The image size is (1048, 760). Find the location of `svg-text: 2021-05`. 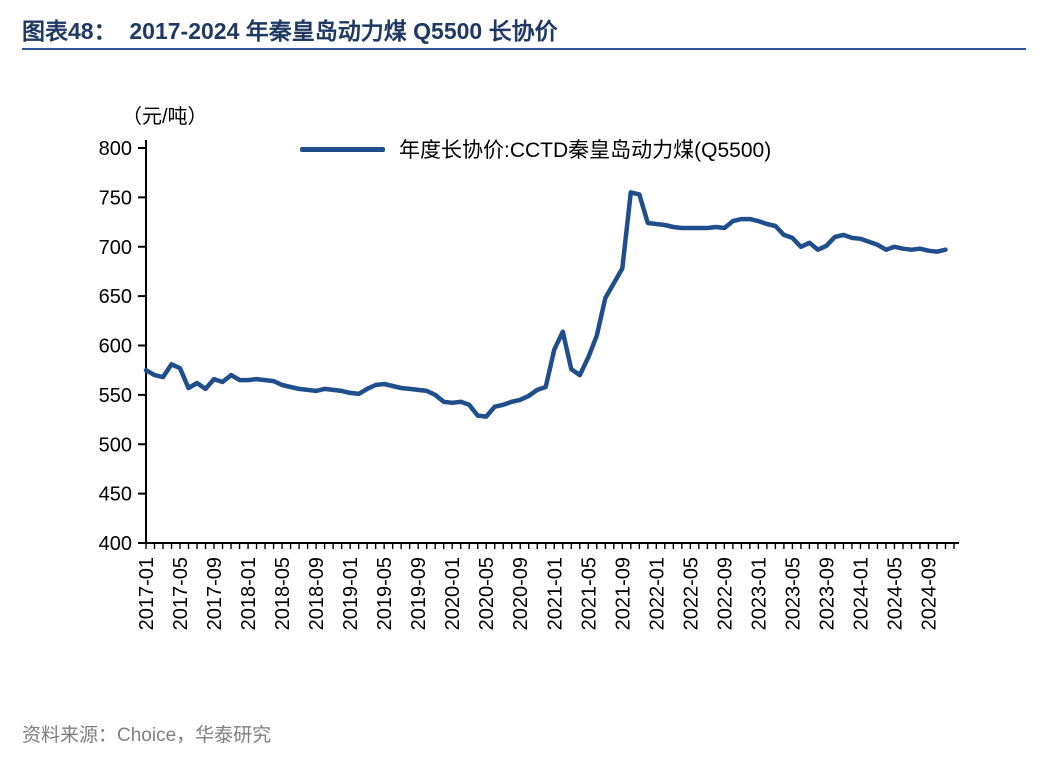

svg-text: 2021-05 is located at coordinates (589, 593).